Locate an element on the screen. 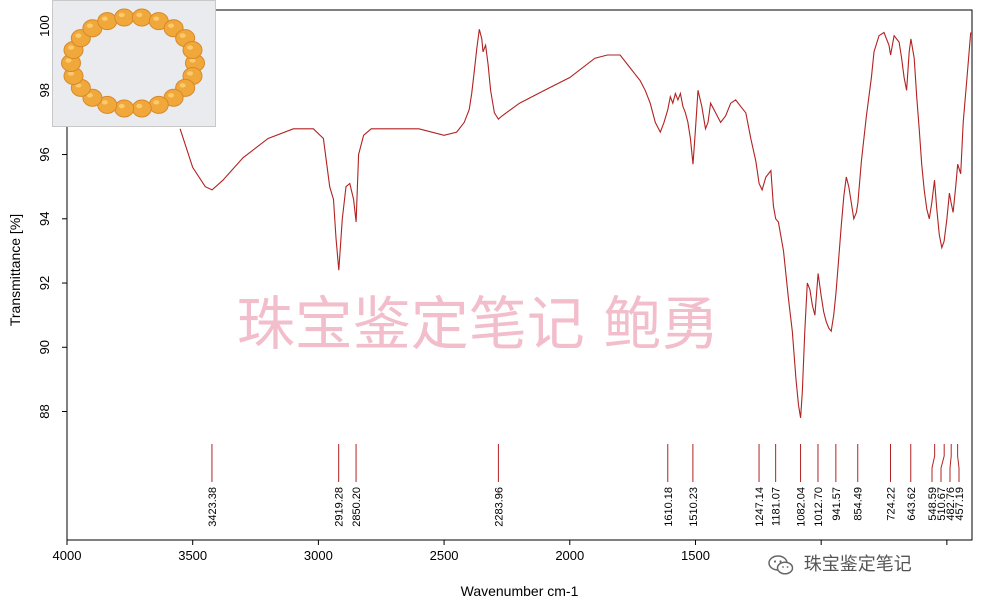 This screenshot has width=983, height=606. peak-label: 457.19 is located at coordinates (960, 504).